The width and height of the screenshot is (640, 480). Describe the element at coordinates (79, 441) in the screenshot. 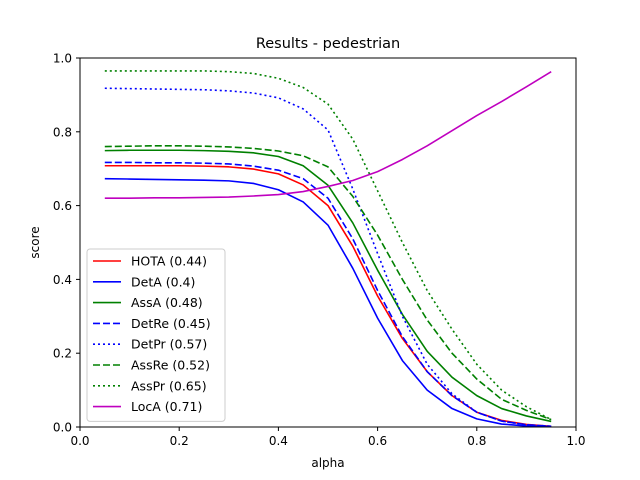

I see `x-tick-label: 0.0` at that location.